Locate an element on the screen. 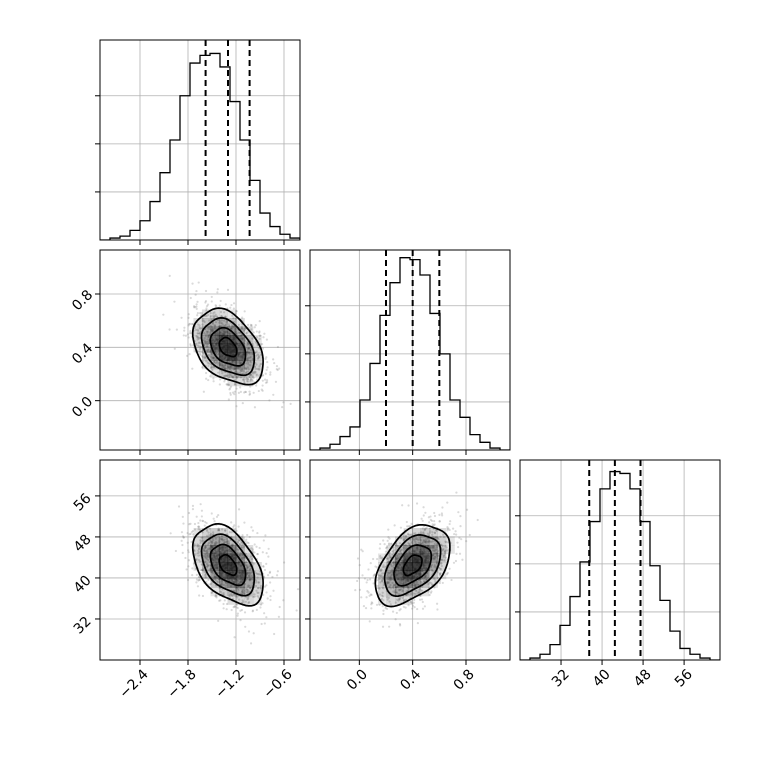  gridlines is located at coordinates (200, 140).